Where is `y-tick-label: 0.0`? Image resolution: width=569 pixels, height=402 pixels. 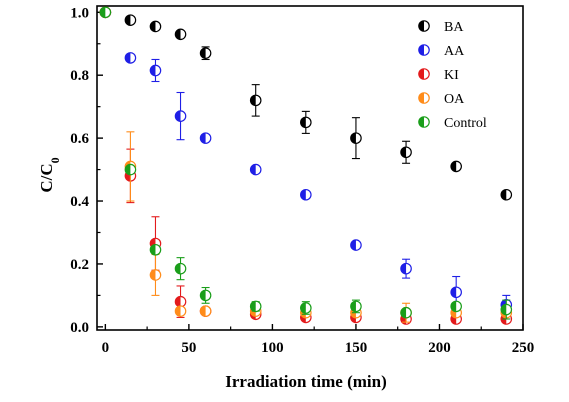
y-tick-label: 0.0 is located at coordinates (79, 328).